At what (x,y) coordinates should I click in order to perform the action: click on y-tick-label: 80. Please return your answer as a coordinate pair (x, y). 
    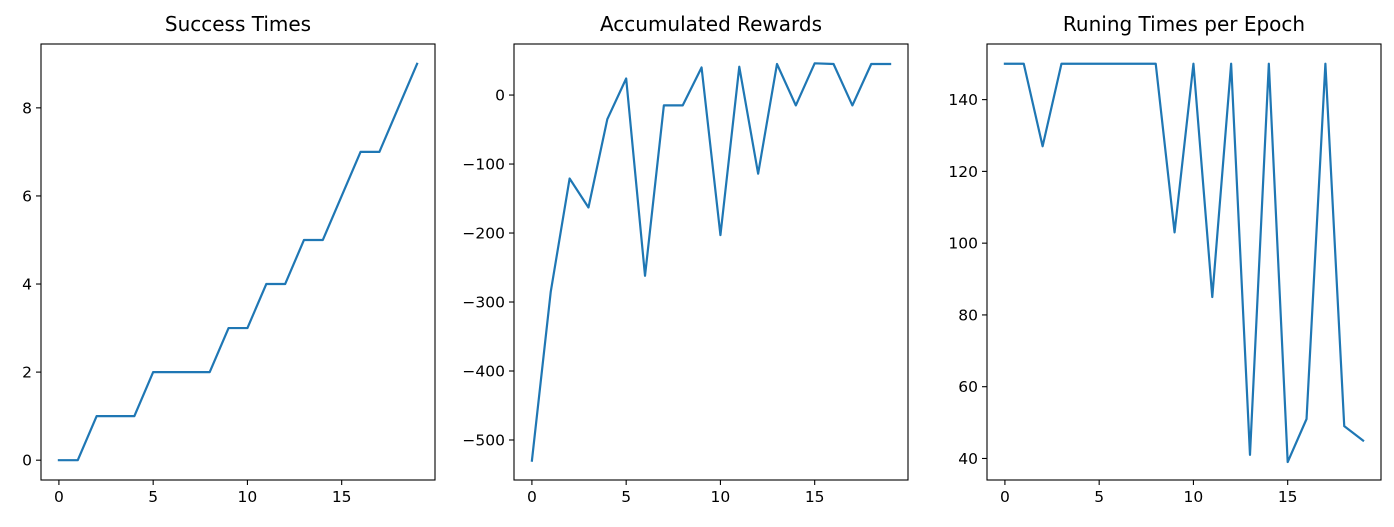
    Looking at the image, I should click on (968, 315).